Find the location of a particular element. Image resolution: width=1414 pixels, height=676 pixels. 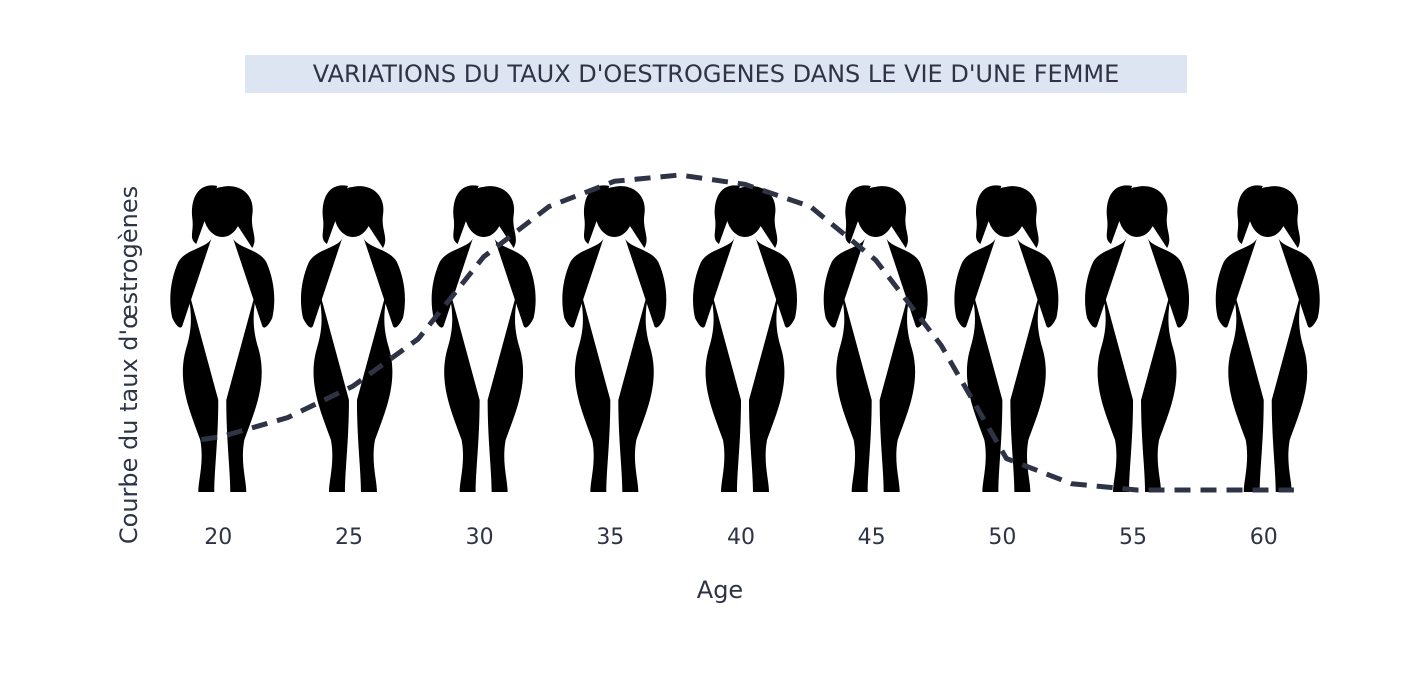

y-axis-label: Courbe du taux d'œstrogènes is located at coordinates (129, 365).